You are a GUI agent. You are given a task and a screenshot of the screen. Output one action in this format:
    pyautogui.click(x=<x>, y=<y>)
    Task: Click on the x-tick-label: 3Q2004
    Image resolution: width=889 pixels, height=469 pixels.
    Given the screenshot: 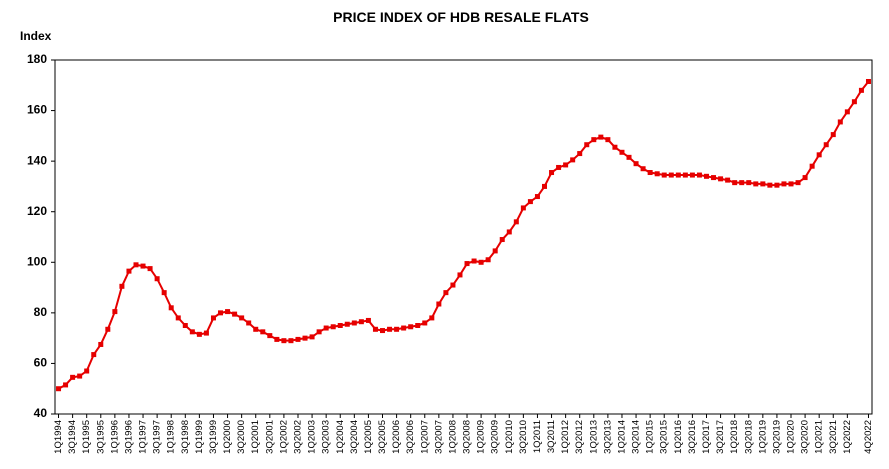 What is the action you would take?
    pyautogui.click(x=354, y=437)
    